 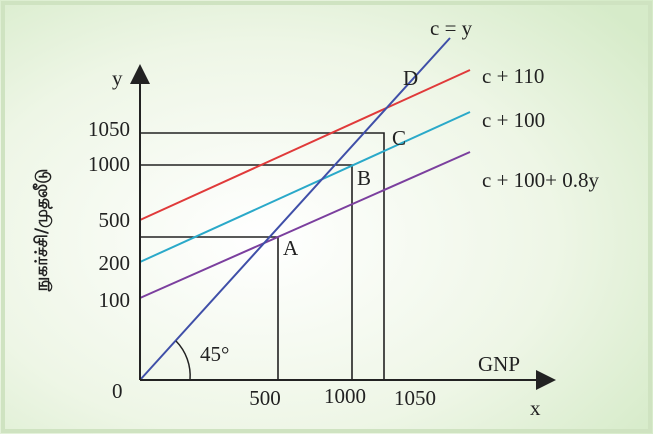 What do you see at coordinates (513, 120) in the screenshot?
I see `line-label: c + 100` at bounding box center [513, 120].